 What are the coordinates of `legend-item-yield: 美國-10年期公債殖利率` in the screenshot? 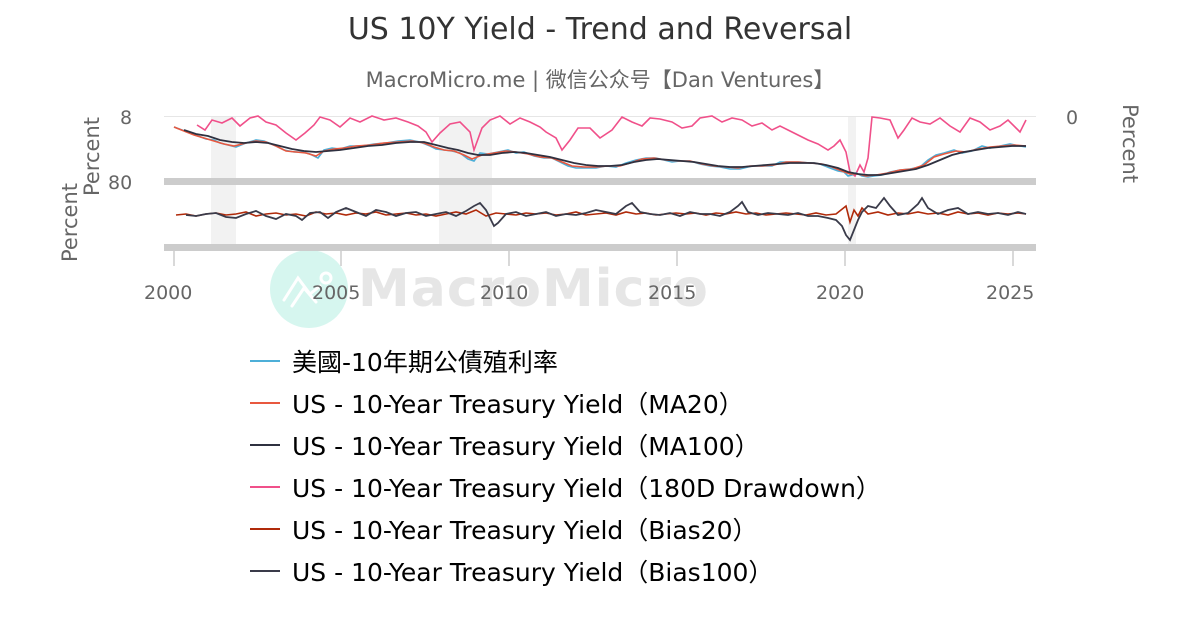 It's located at (565, 361).